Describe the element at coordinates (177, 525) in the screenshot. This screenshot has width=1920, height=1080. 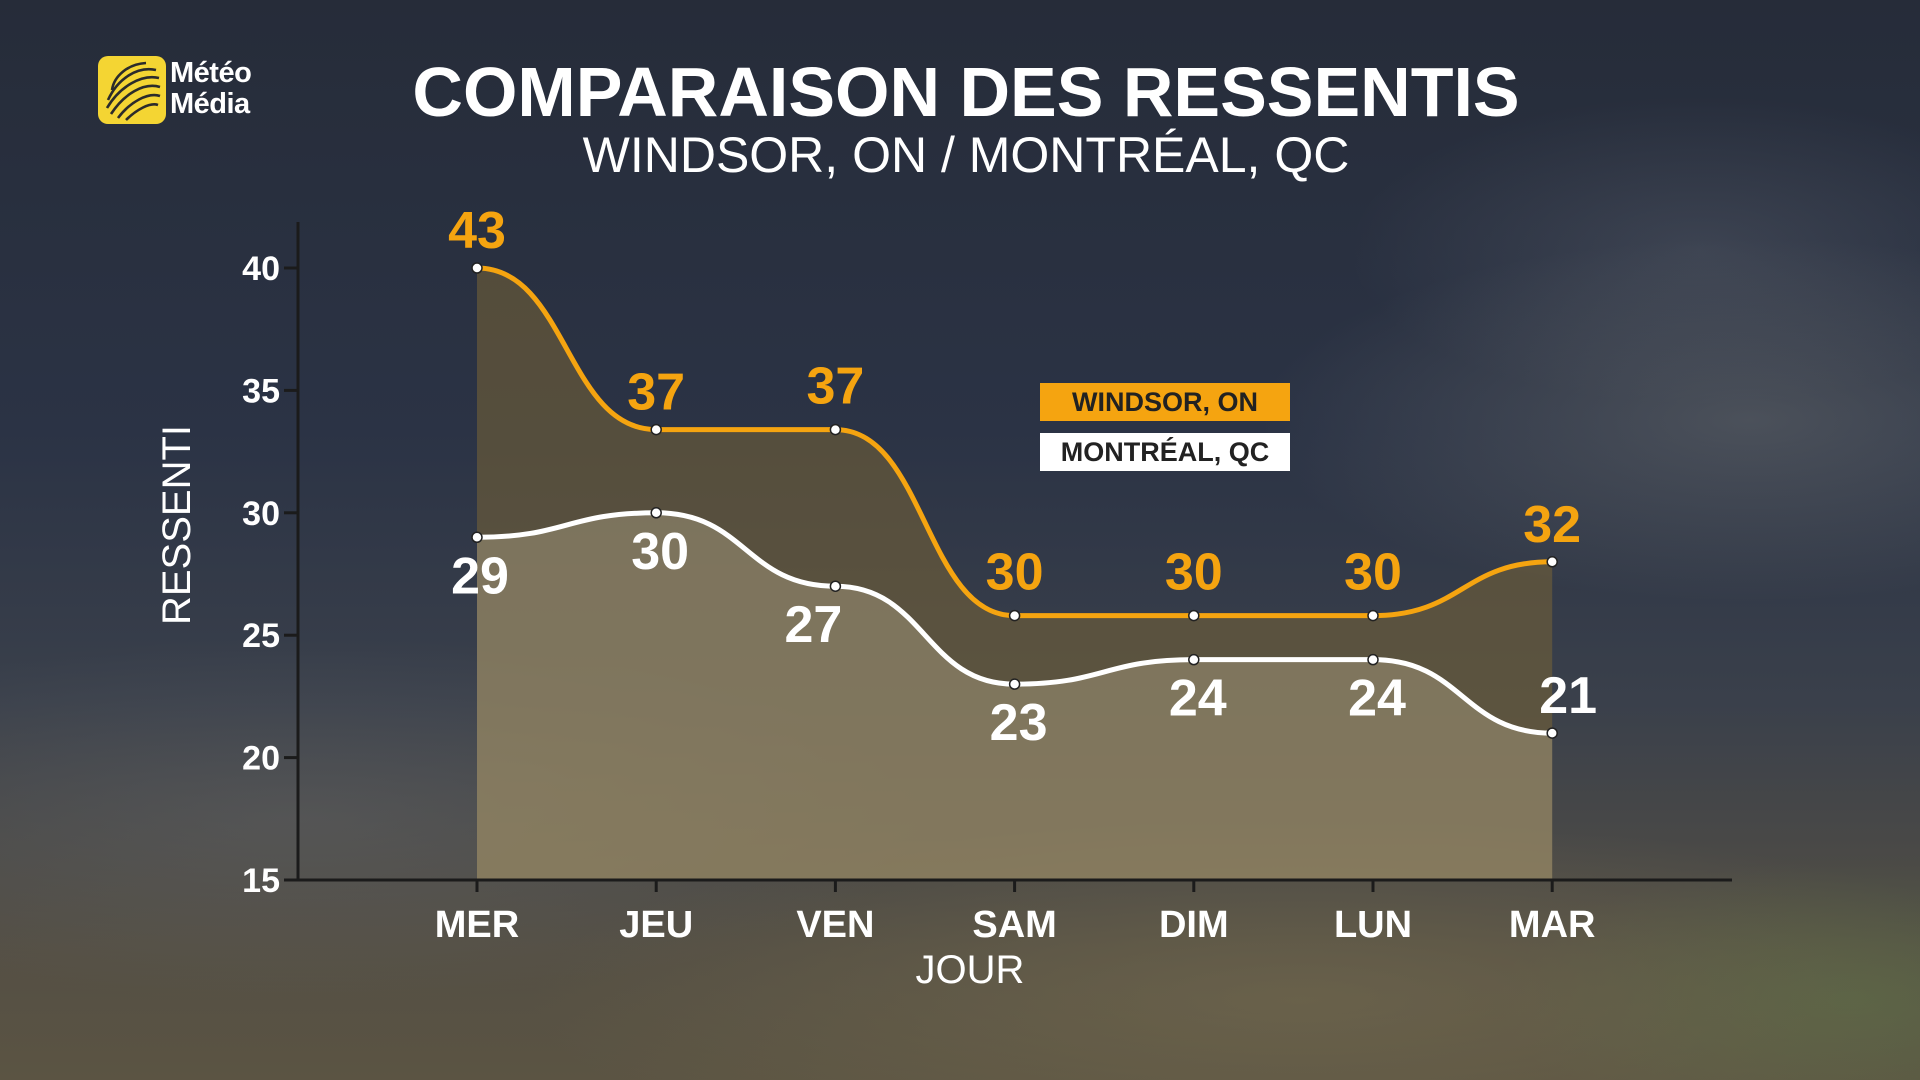
I see `y-axis-title: RESSENTI` at that location.